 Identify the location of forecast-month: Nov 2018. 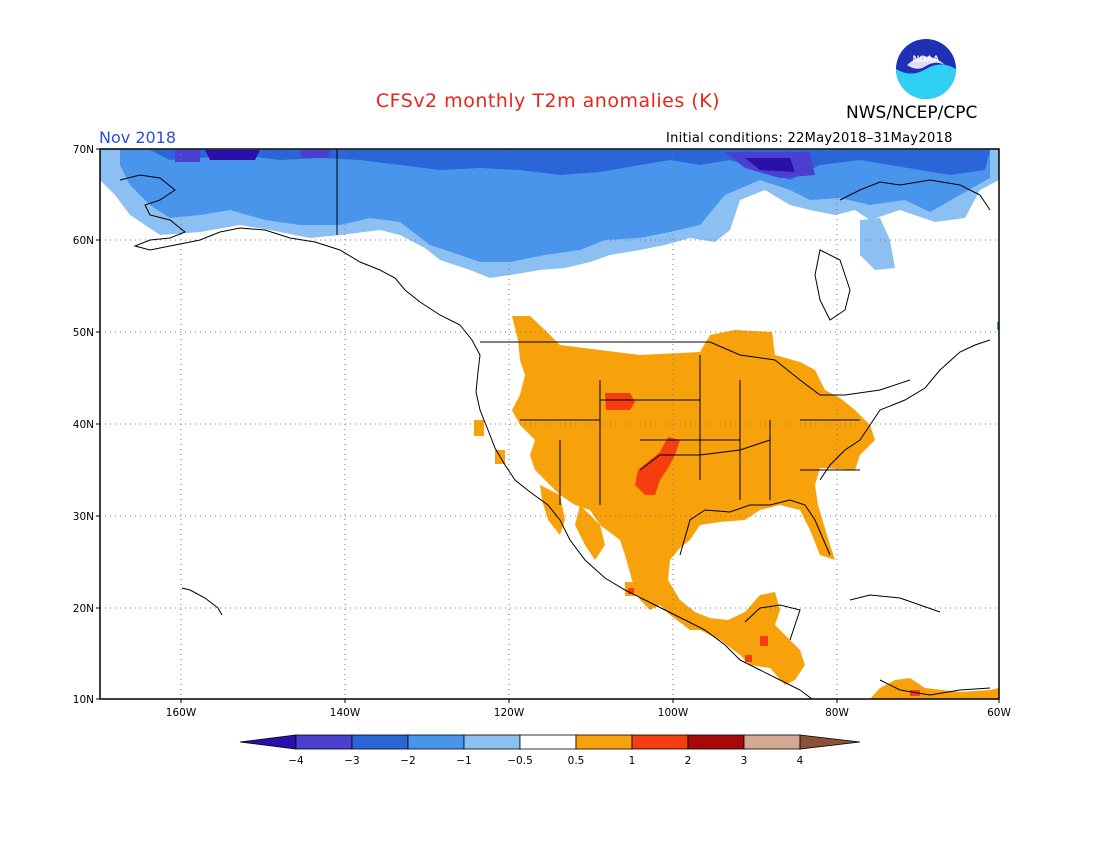
(138, 137).